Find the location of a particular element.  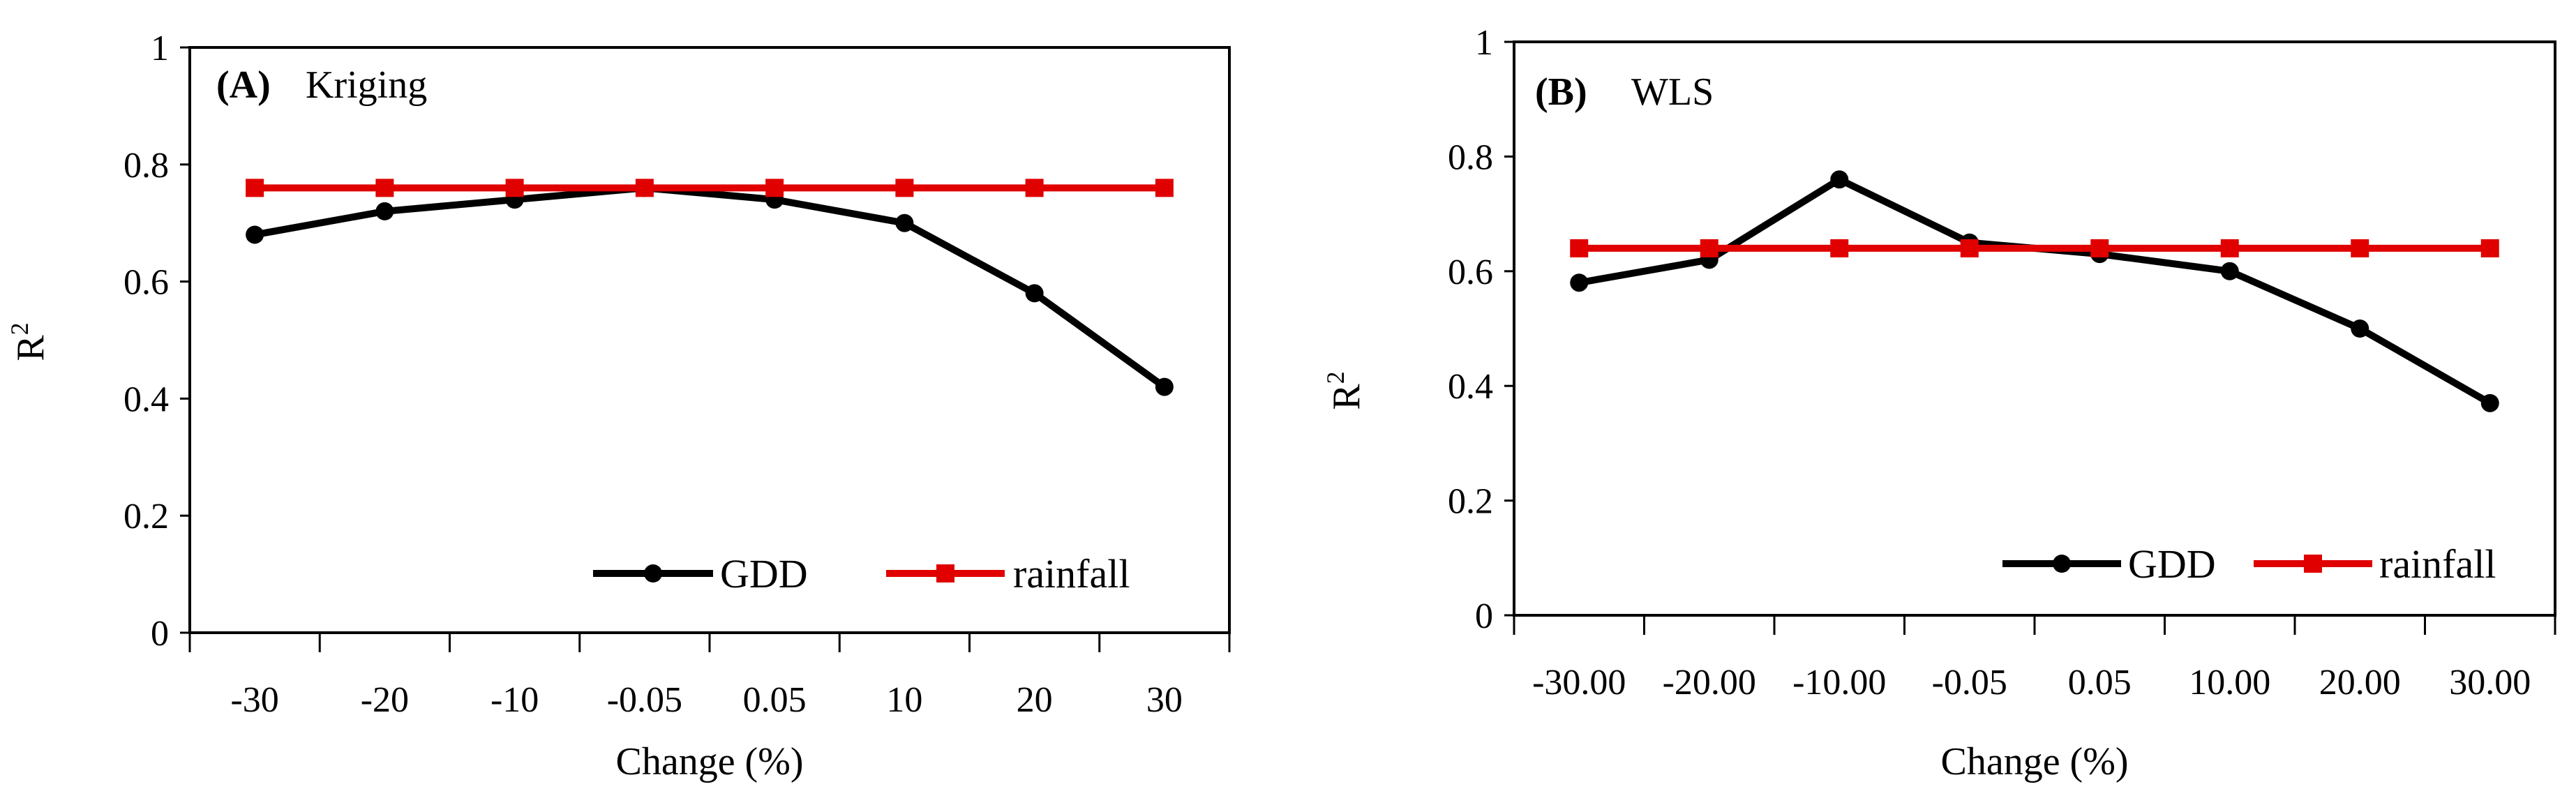

x-tick-label: -20 is located at coordinates (385, 700).